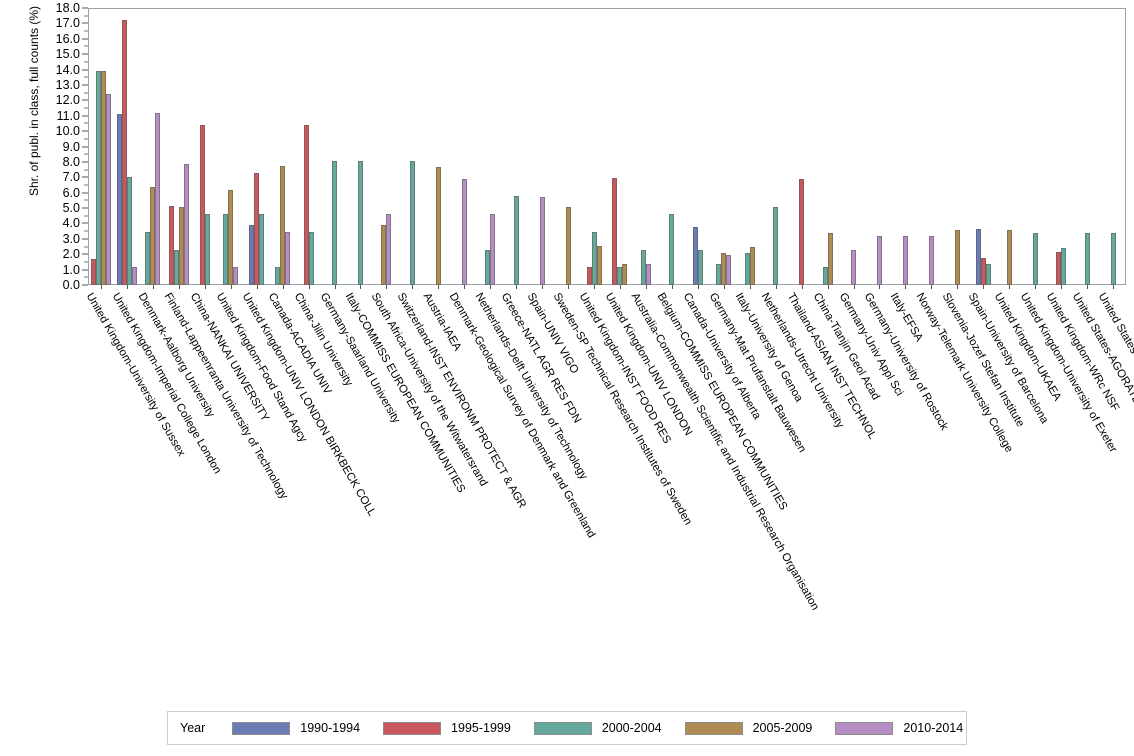 The height and width of the screenshot is (756, 1134). What do you see at coordinates (597, 728) in the screenshot?
I see `legend-item: 2000-2004` at bounding box center [597, 728].